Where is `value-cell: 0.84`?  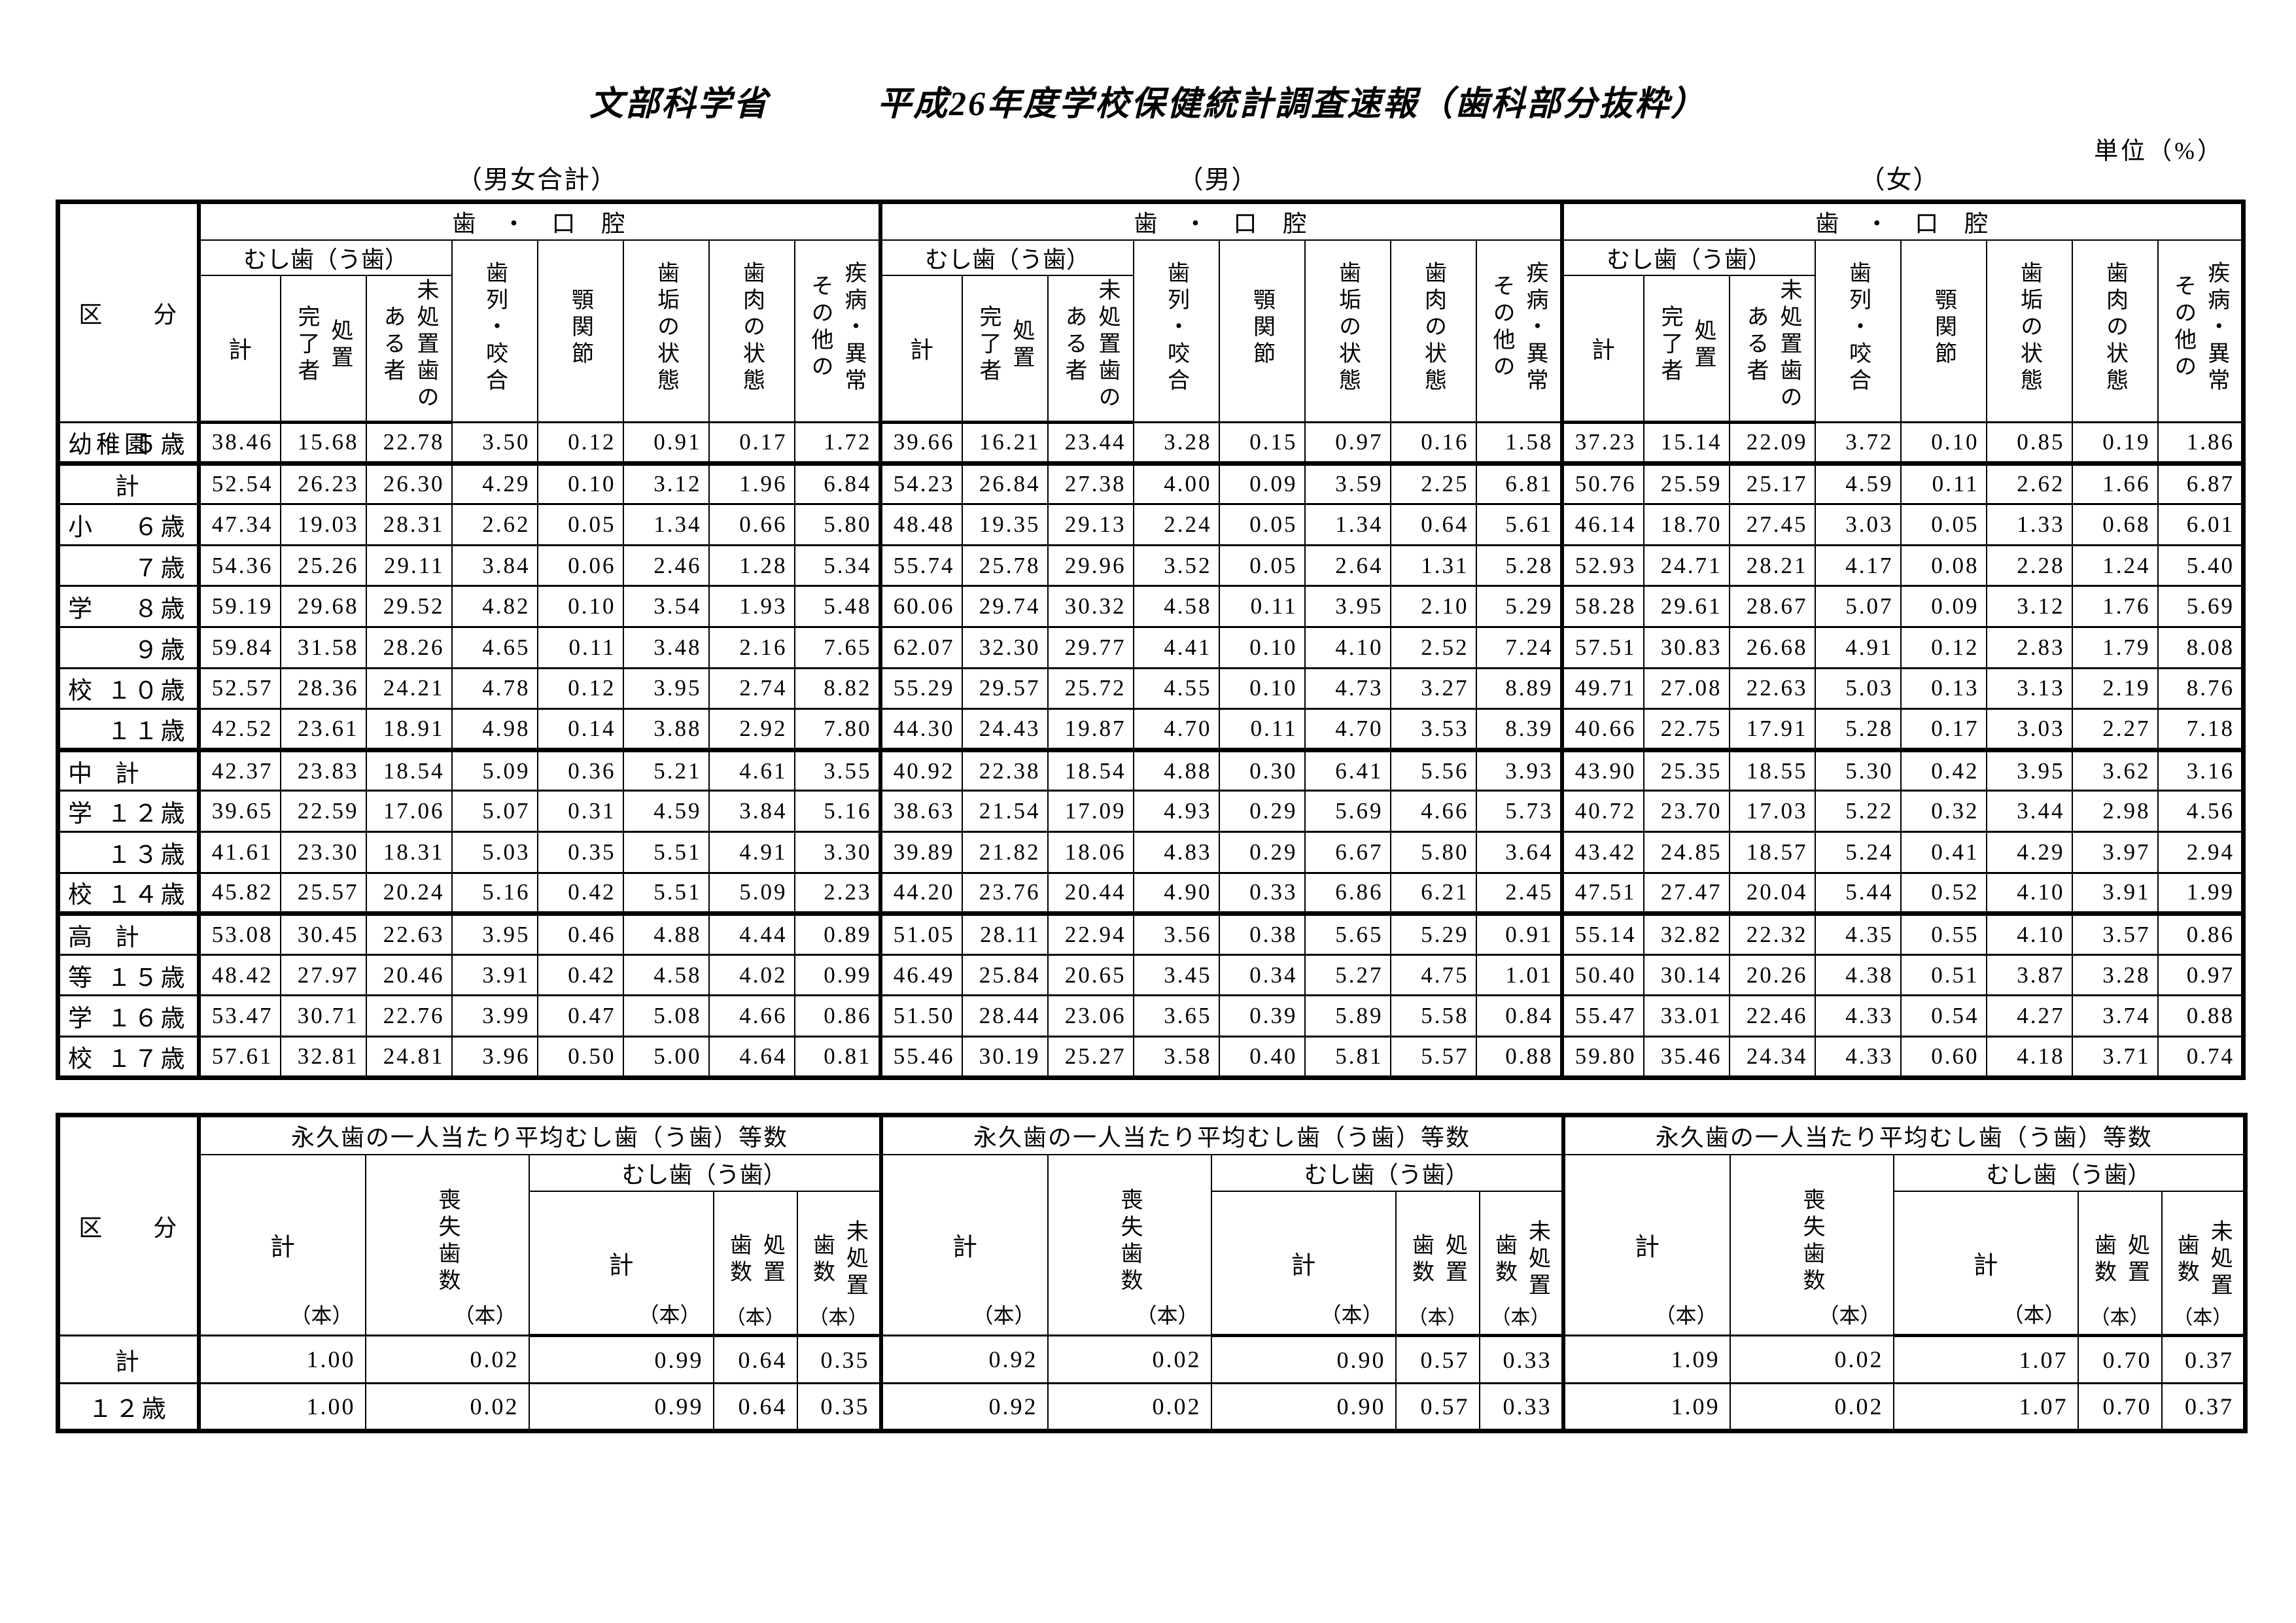 value-cell: 0.84 is located at coordinates (1519, 1016).